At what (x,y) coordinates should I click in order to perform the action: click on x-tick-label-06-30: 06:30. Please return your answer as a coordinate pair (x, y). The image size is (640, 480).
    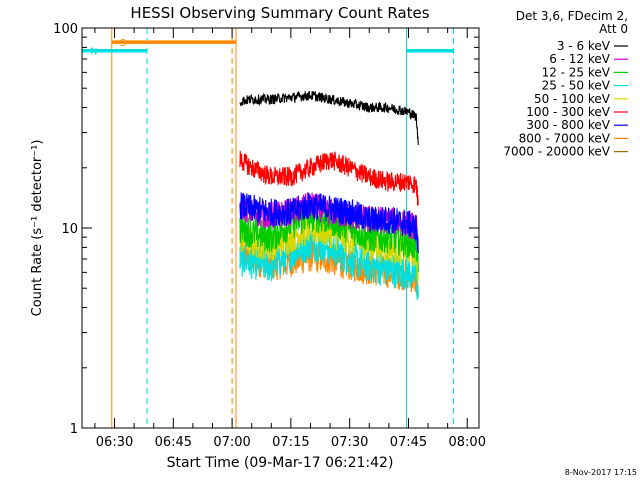
    Looking at the image, I should click on (114, 442).